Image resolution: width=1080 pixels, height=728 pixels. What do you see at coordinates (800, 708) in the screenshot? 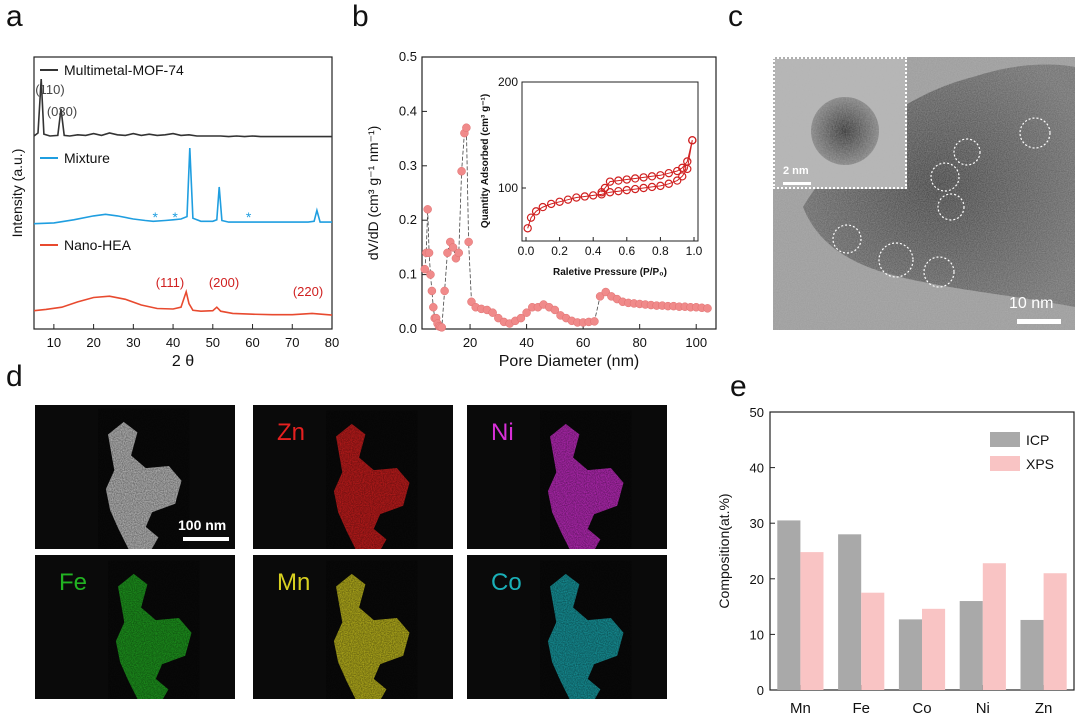
I see `category-label: Mn` at bounding box center [800, 708].